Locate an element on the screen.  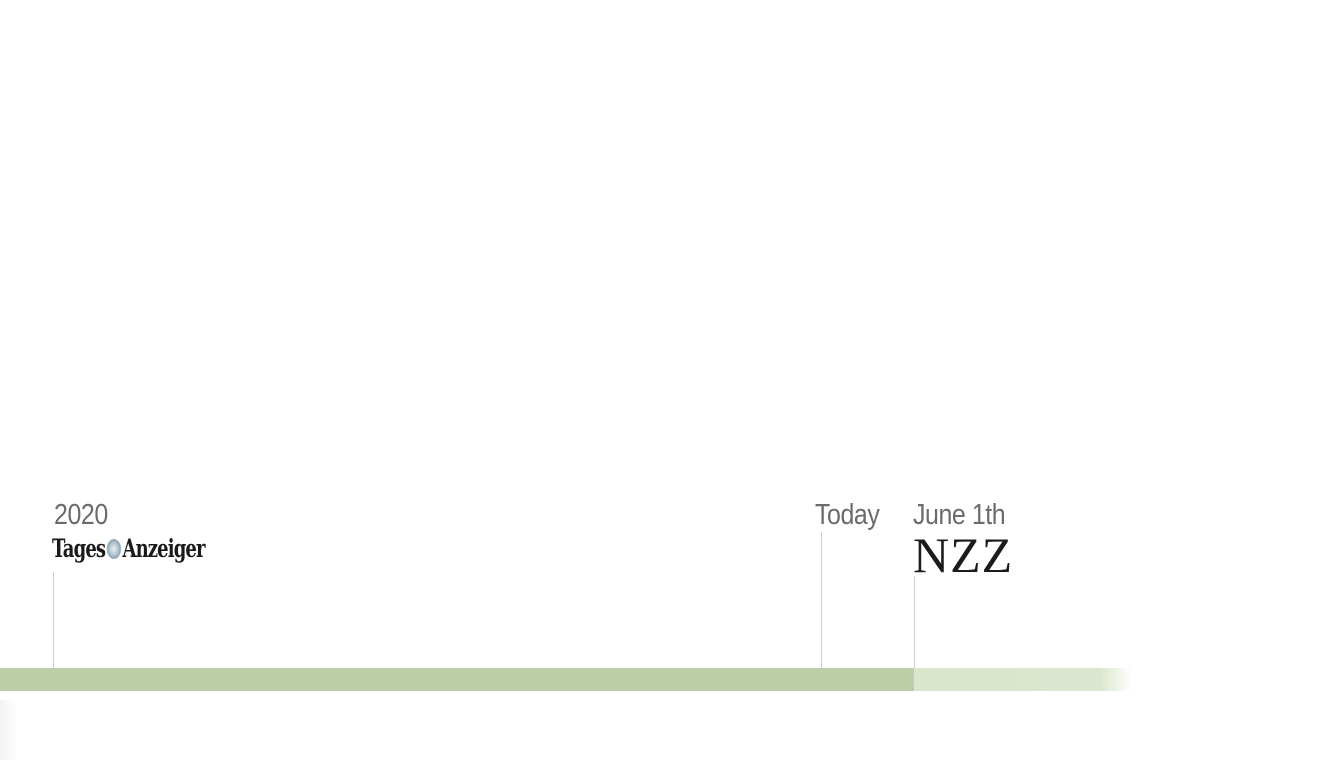
date-label-june: June 1th is located at coordinates (959, 515).